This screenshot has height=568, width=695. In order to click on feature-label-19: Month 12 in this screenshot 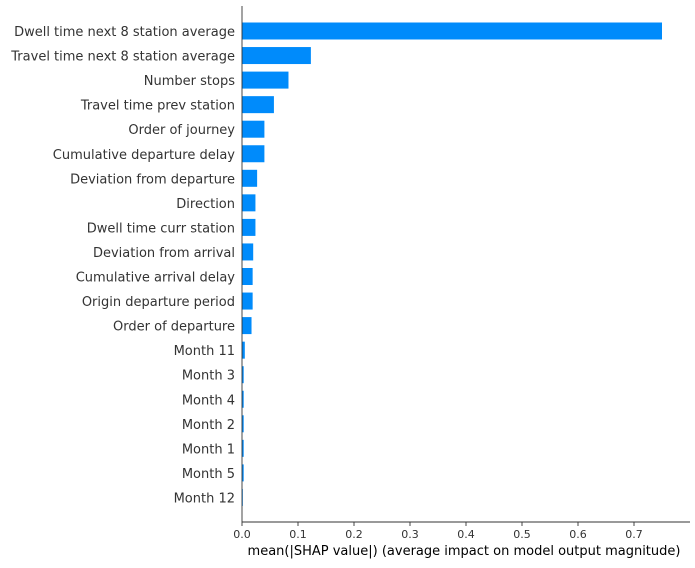, I will do `click(204, 498)`.